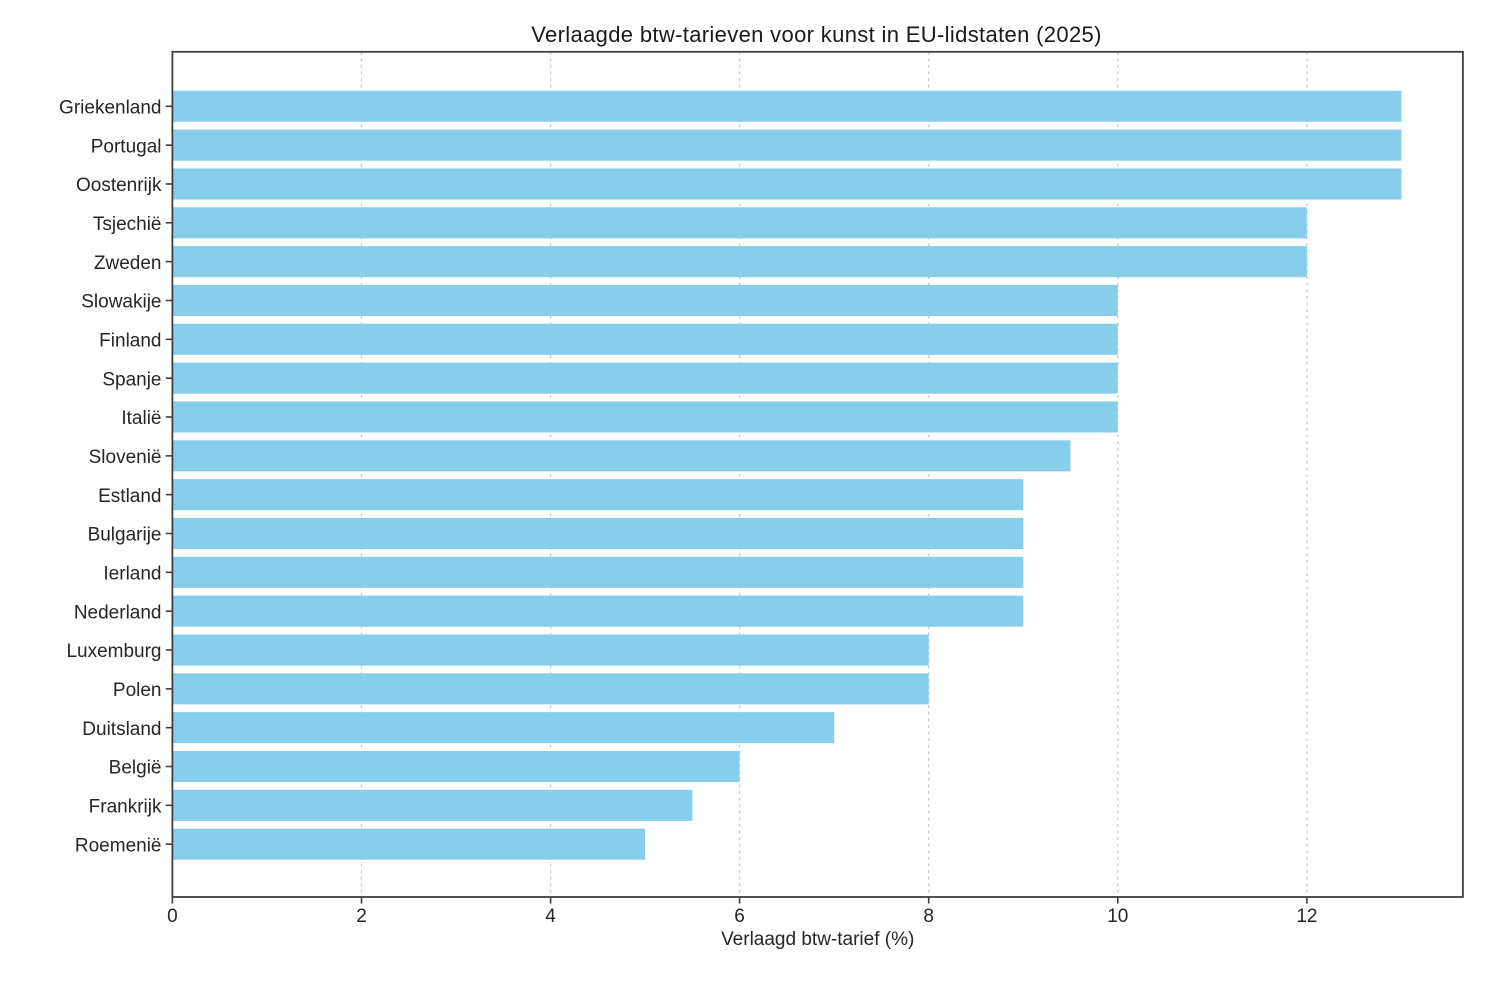 This screenshot has height=1003, width=1510. I want to click on svg-text: België, so click(135, 768).